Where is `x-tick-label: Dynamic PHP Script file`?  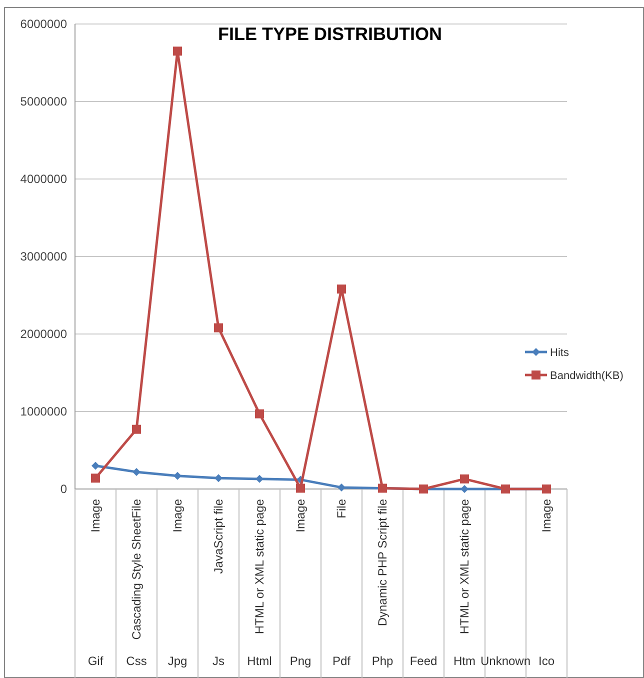
x-tick-label: Dynamic PHP Script file is located at coordinates (383, 562).